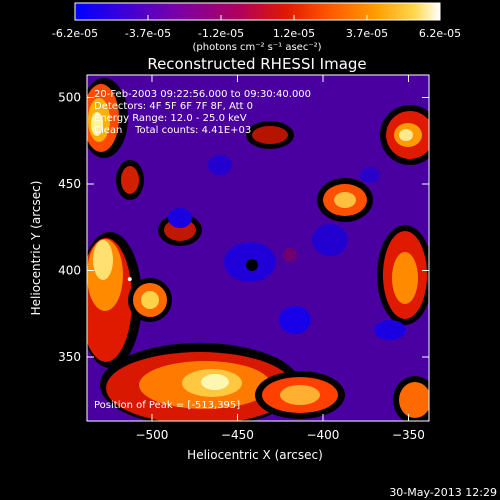 This screenshot has height=500, width=500. Describe the element at coordinates (129, 279) in the screenshot. I see `peak-marker` at that location.